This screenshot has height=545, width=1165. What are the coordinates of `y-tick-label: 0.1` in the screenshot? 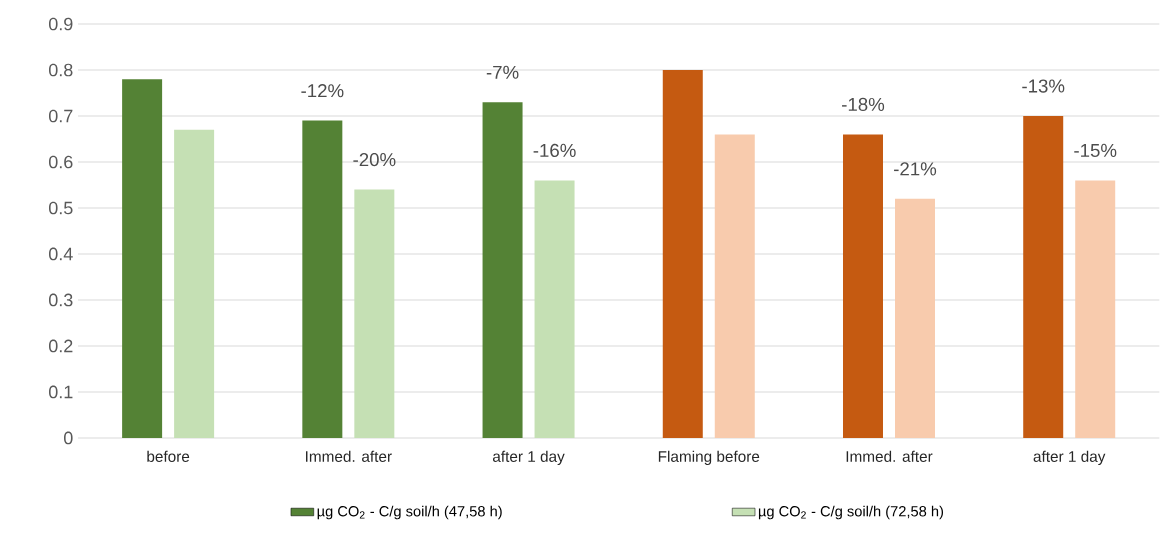 It's located at (60, 392).